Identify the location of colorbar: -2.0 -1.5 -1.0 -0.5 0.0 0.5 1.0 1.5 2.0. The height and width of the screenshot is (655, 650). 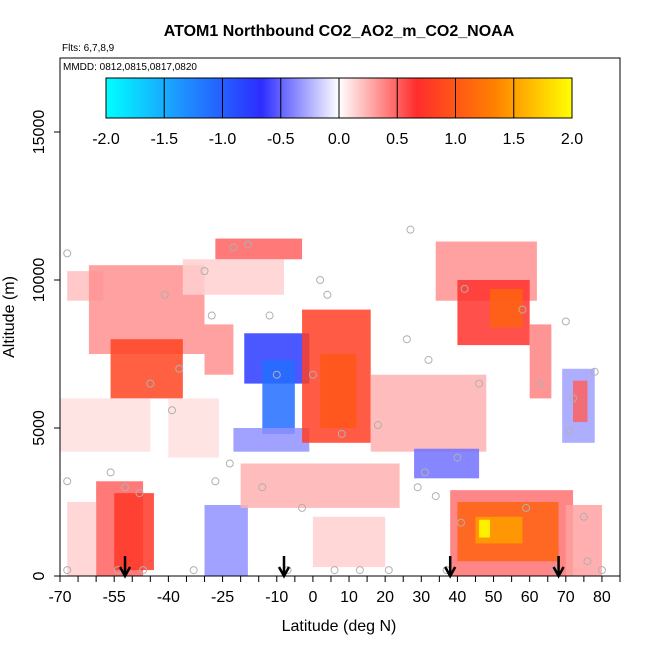
(337, 112).